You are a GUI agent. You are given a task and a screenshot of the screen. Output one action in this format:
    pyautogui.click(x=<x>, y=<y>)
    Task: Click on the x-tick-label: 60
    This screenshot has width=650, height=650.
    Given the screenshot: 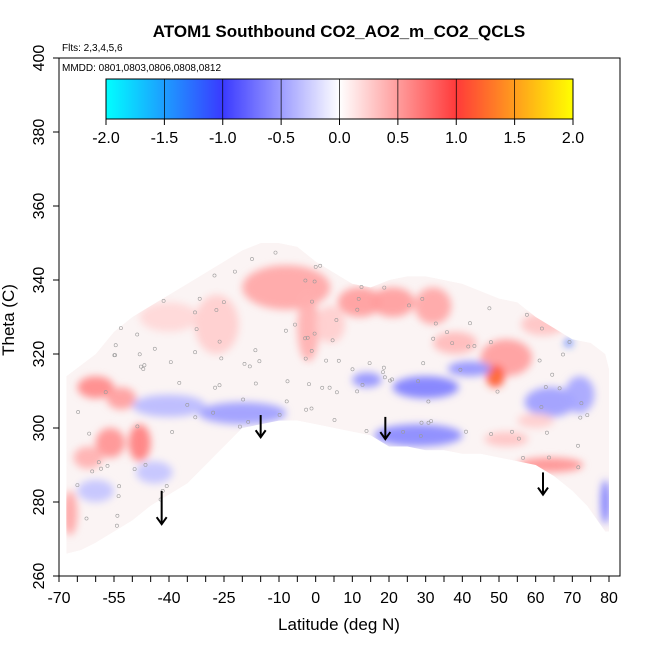 What is the action you would take?
    pyautogui.click(x=536, y=598)
    